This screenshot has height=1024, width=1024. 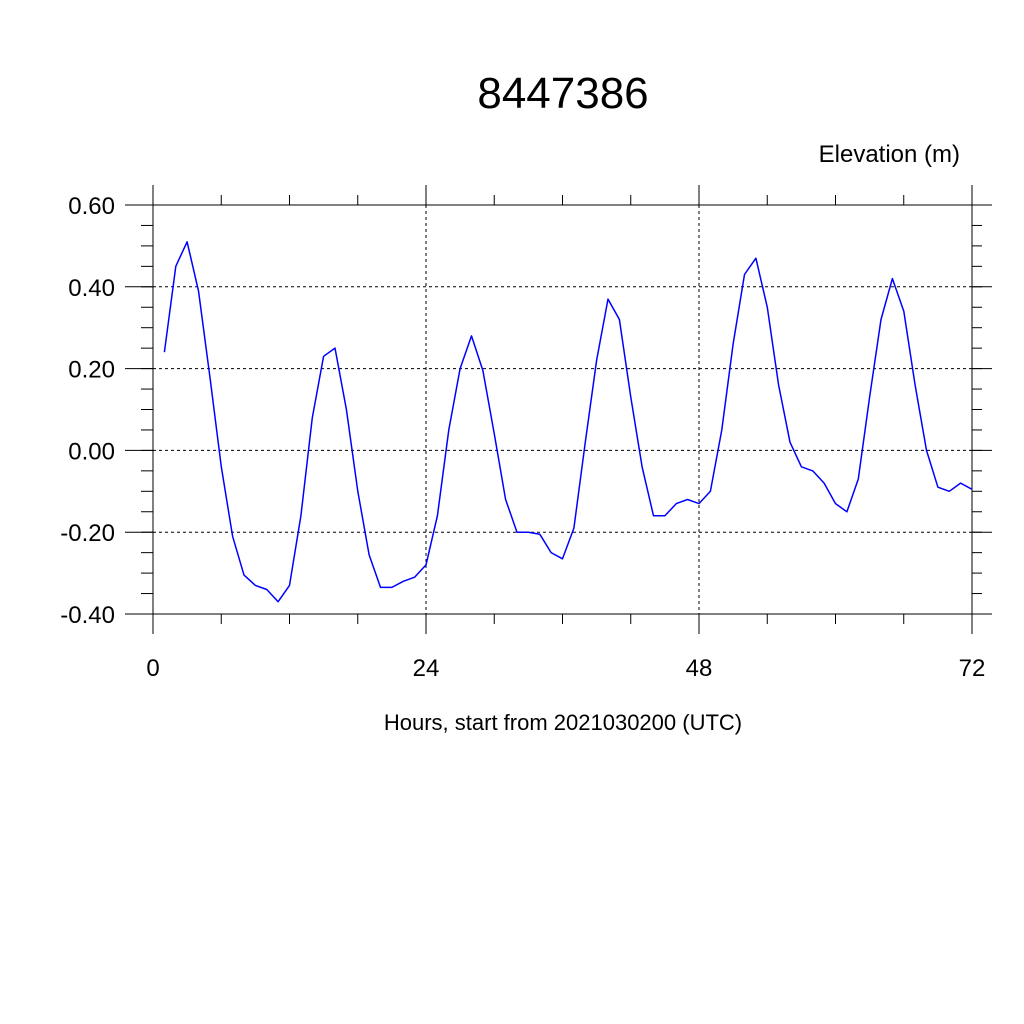 I want to click on y-tick-label: -0.20, so click(x=87, y=533).